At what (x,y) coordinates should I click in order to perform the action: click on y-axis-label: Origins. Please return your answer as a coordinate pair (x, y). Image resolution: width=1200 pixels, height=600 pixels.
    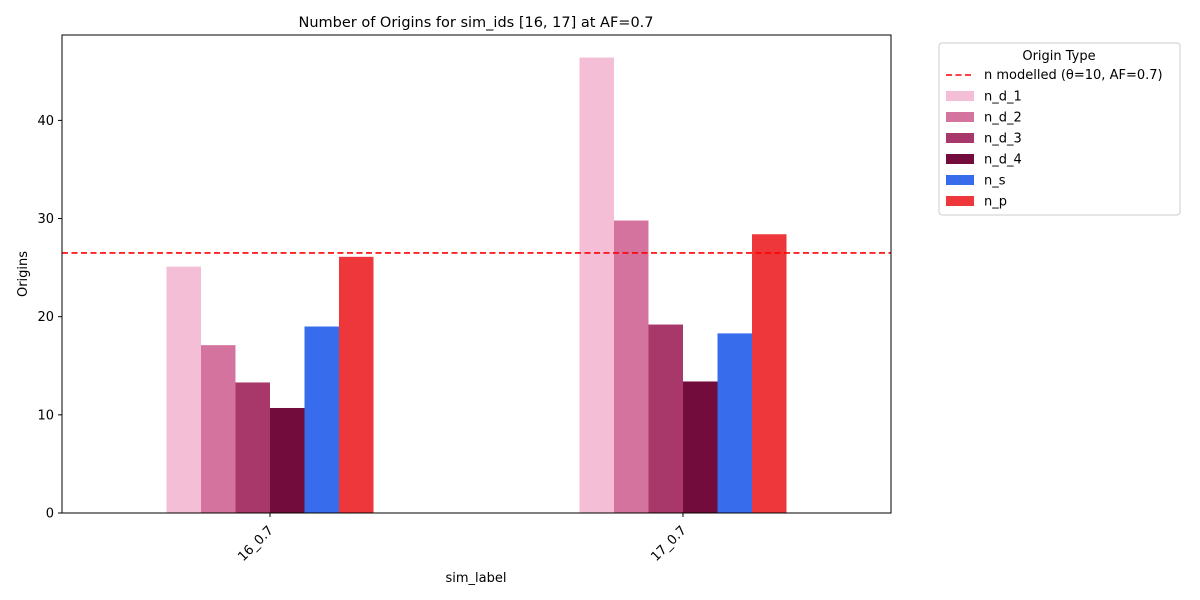
    Looking at the image, I should click on (23, 274).